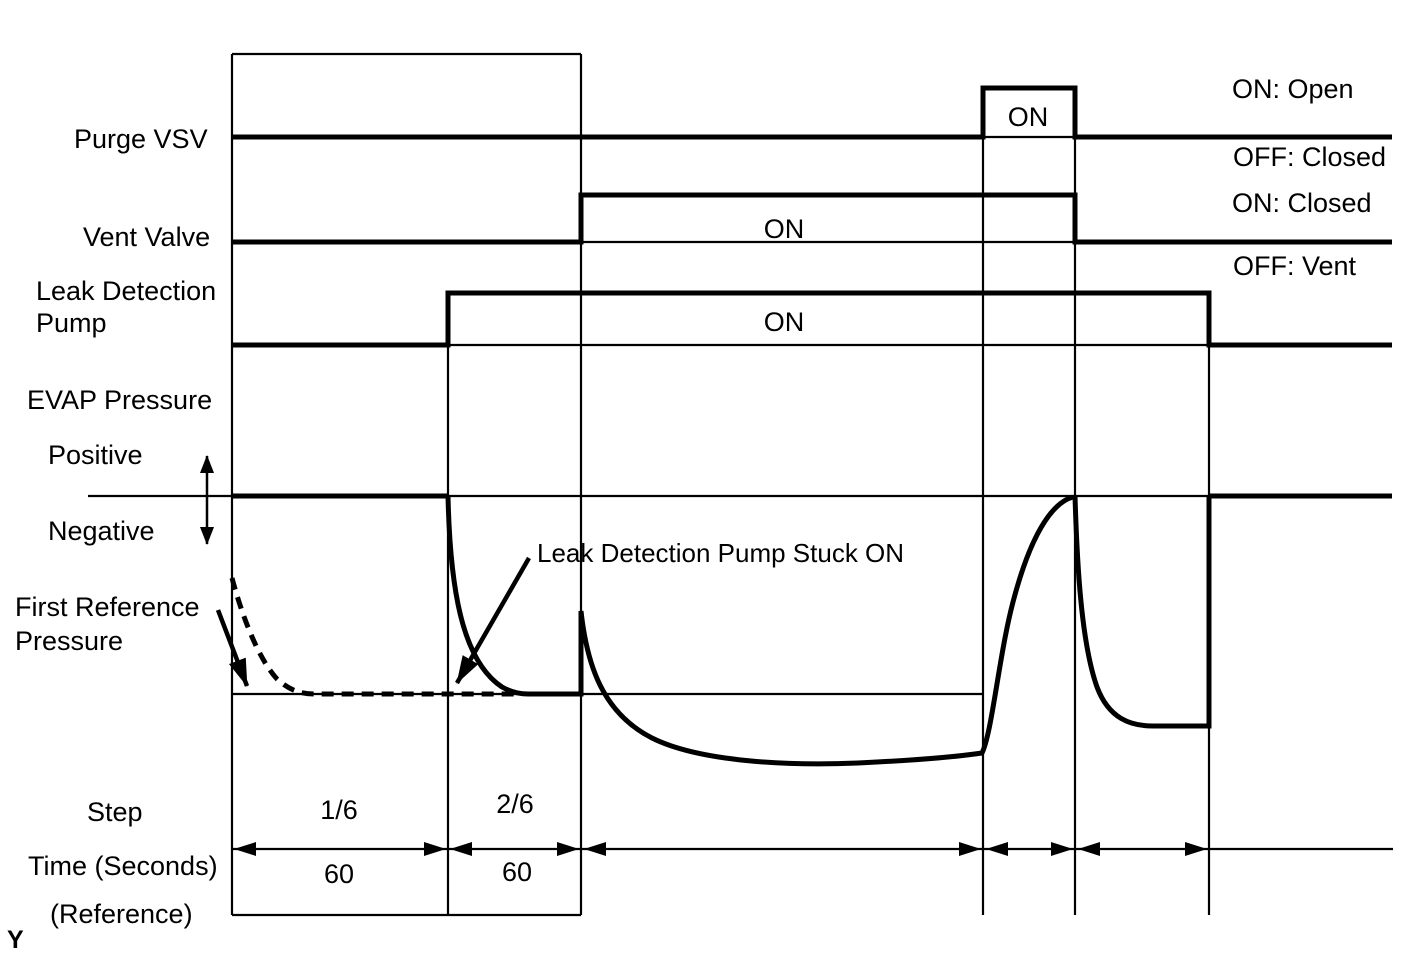 Image resolution: width=1421 pixels, height=957 pixels. I want to click on stuck-on-annotation: Leak Detection Pump Stuck ON, so click(721, 553).